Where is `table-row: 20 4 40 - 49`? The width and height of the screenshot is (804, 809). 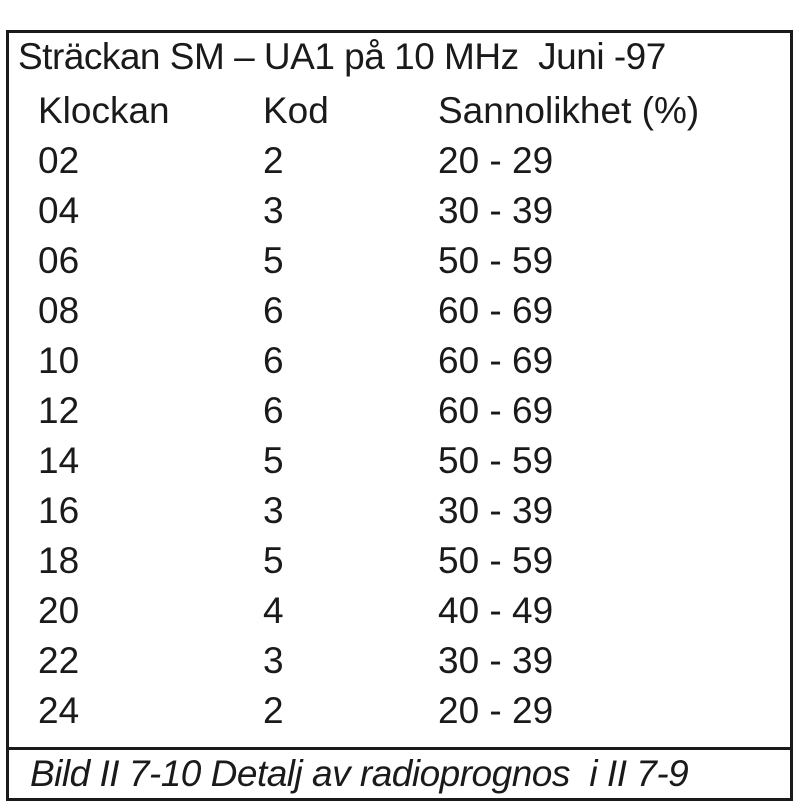
table-row: 20 4 40 - 49 is located at coordinates (403, 611).